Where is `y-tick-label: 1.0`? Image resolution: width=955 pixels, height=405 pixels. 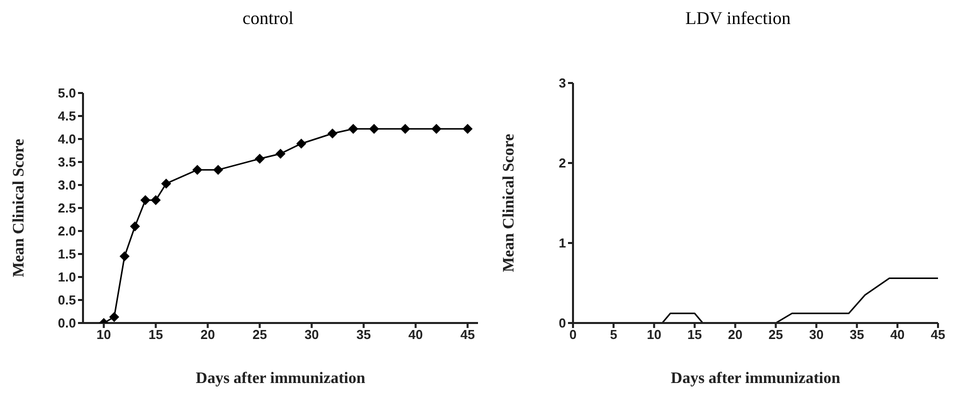 y-tick-label: 1.0 is located at coordinates (67, 277).